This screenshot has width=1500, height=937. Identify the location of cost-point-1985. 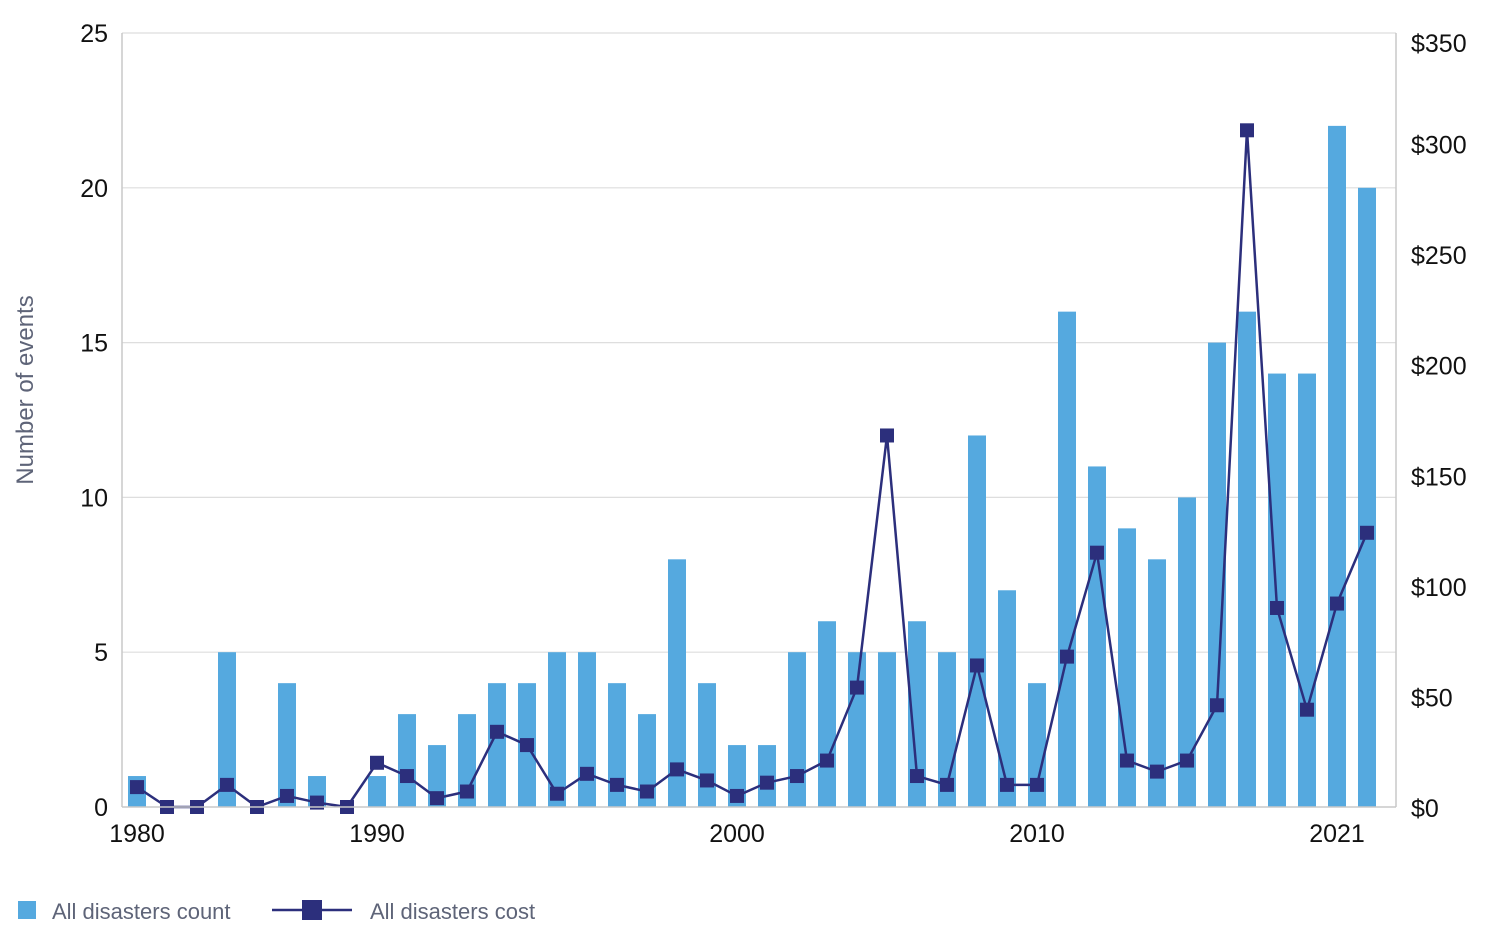
(287, 795).